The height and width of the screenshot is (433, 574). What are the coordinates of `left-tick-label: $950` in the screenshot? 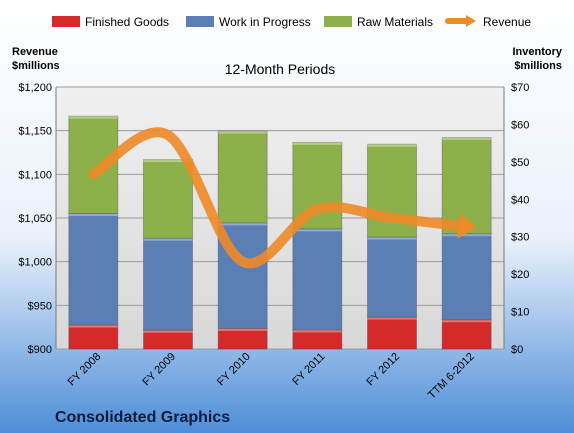 It's located at (40, 306).